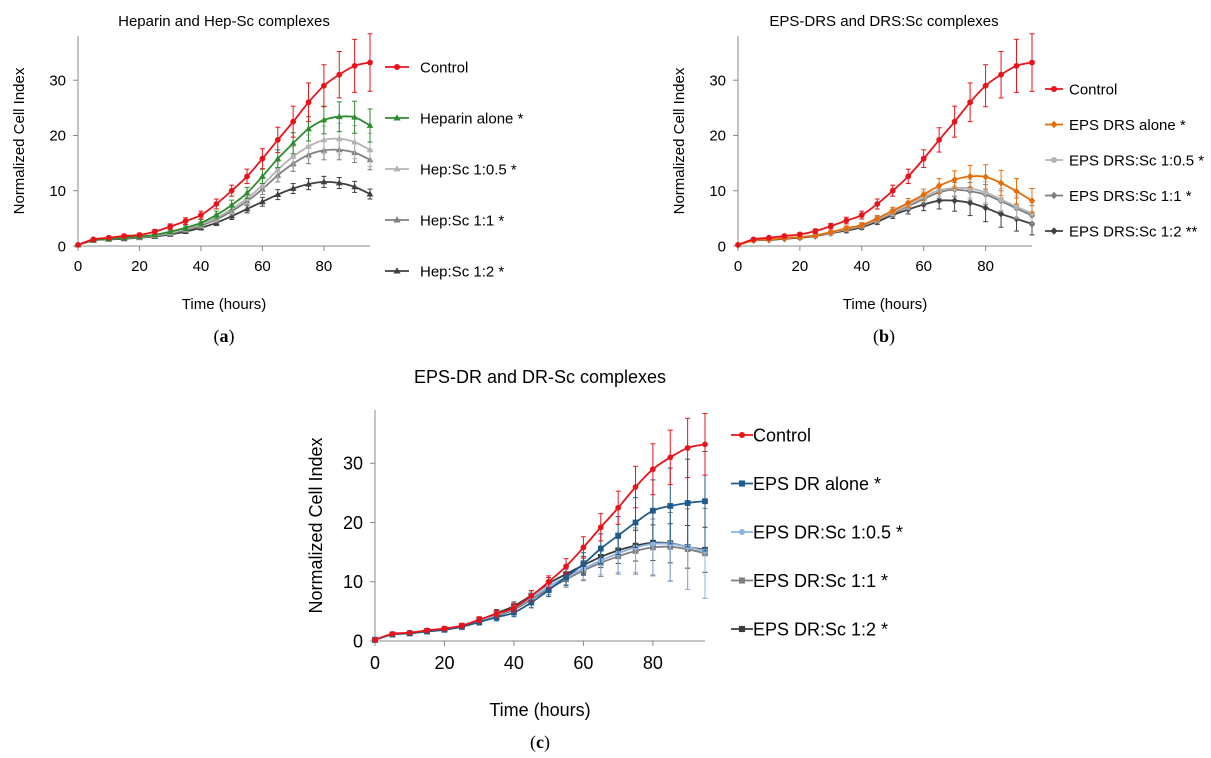 The image size is (1211, 758). I want to click on chart-title: EPS-DRS and DRS:Sc complexes, so click(883, 21).